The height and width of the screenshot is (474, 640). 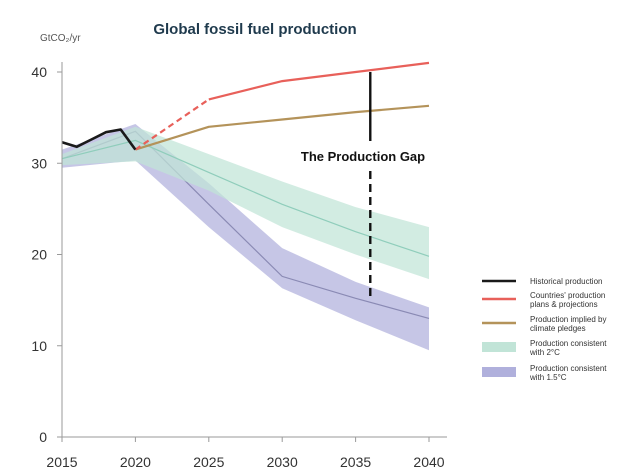 I want to click on x-tick-label: 2030, so click(x=282, y=462).